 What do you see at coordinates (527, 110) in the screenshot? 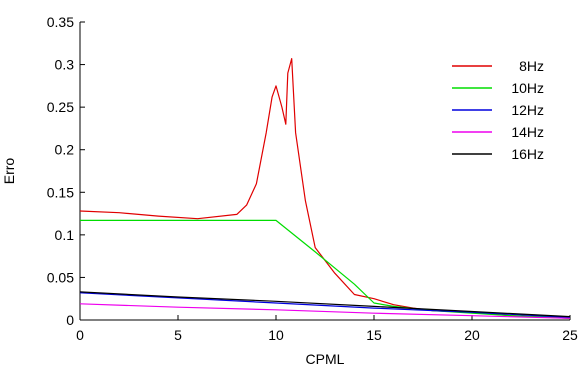
I see `legend-label: 12Hz` at bounding box center [527, 110].